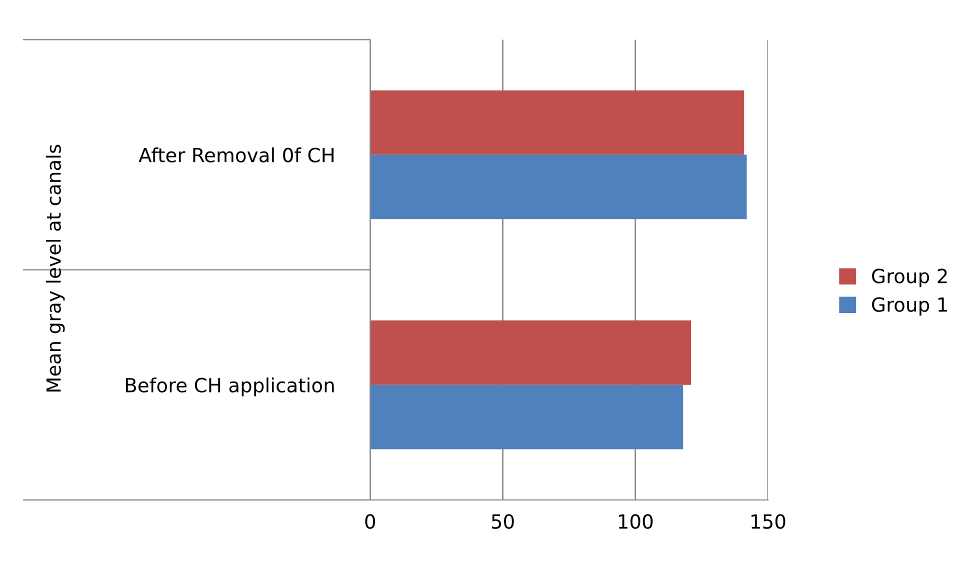 The width and height of the screenshot is (954, 584). What do you see at coordinates (55, 268) in the screenshot?
I see `y-axis-title: Mean gray level at canals` at bounding box center [55, 268].